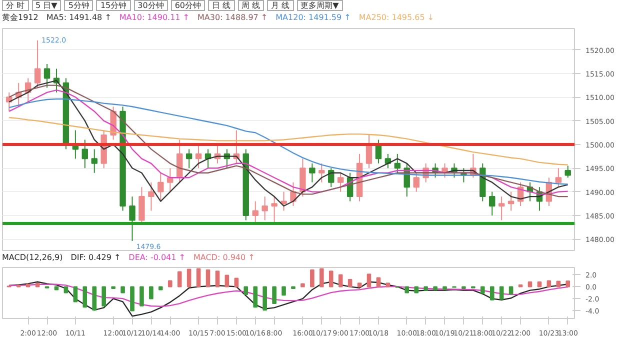  What do you see at coordinates (95, 257) in the screenshot?
I see `text: DIF: 0.429 ↑` at bounding box center [95, 257].